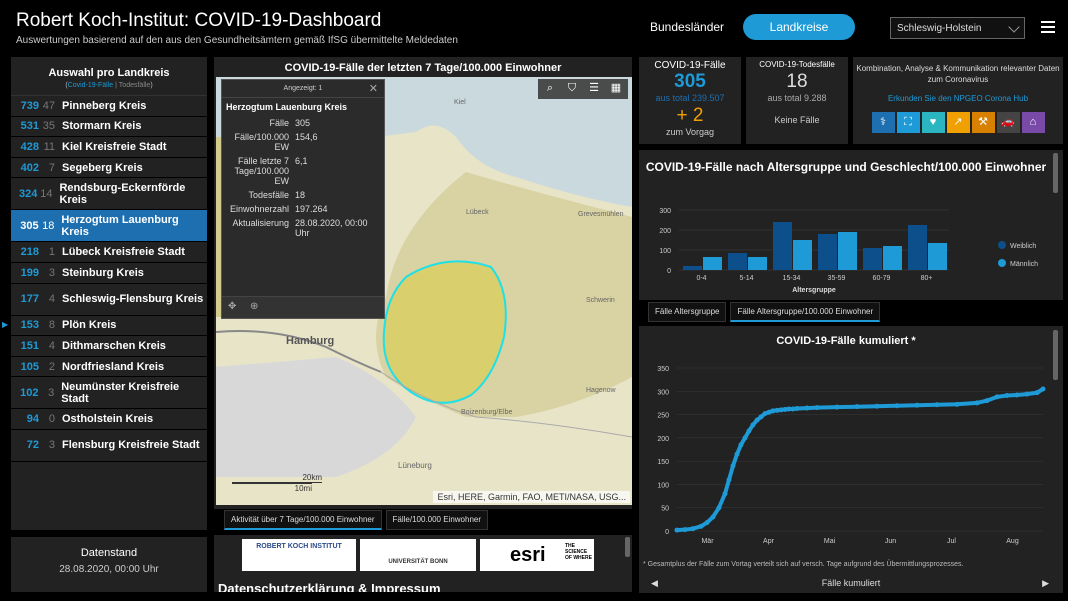 The width and height of the screenshot is (1068, 601). What do you see at coordinates (1055, 355) in the screenshot?
I see `cum-chart-scrollbar` at bounding box center [1055, 355].